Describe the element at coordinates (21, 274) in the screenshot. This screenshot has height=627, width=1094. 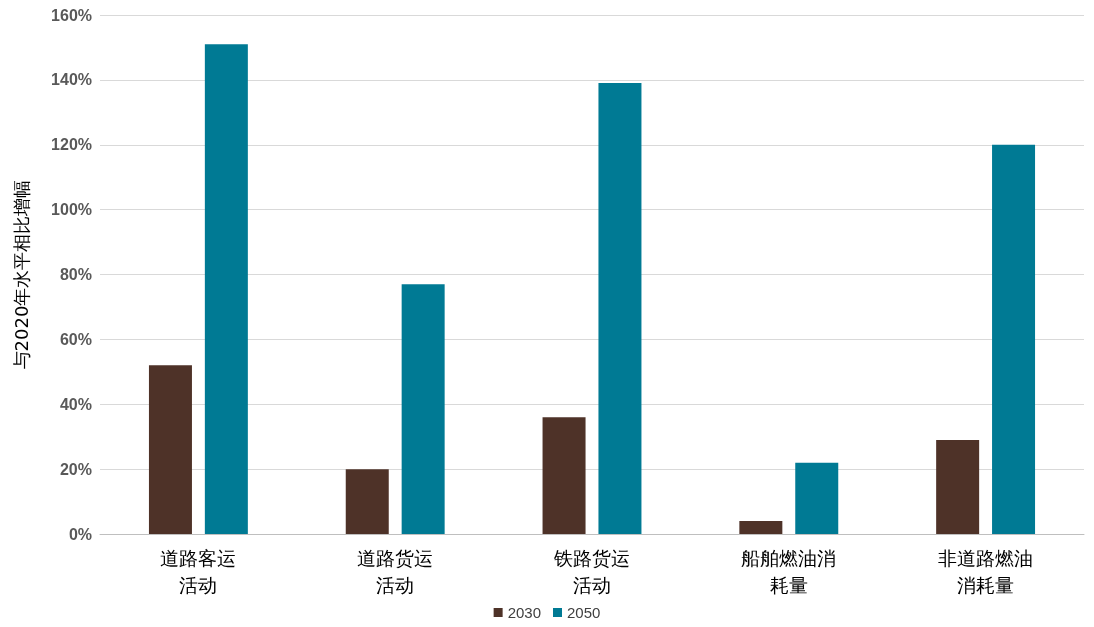
I see `y-axis-title: 与2020年水平相比增幅` at that location.